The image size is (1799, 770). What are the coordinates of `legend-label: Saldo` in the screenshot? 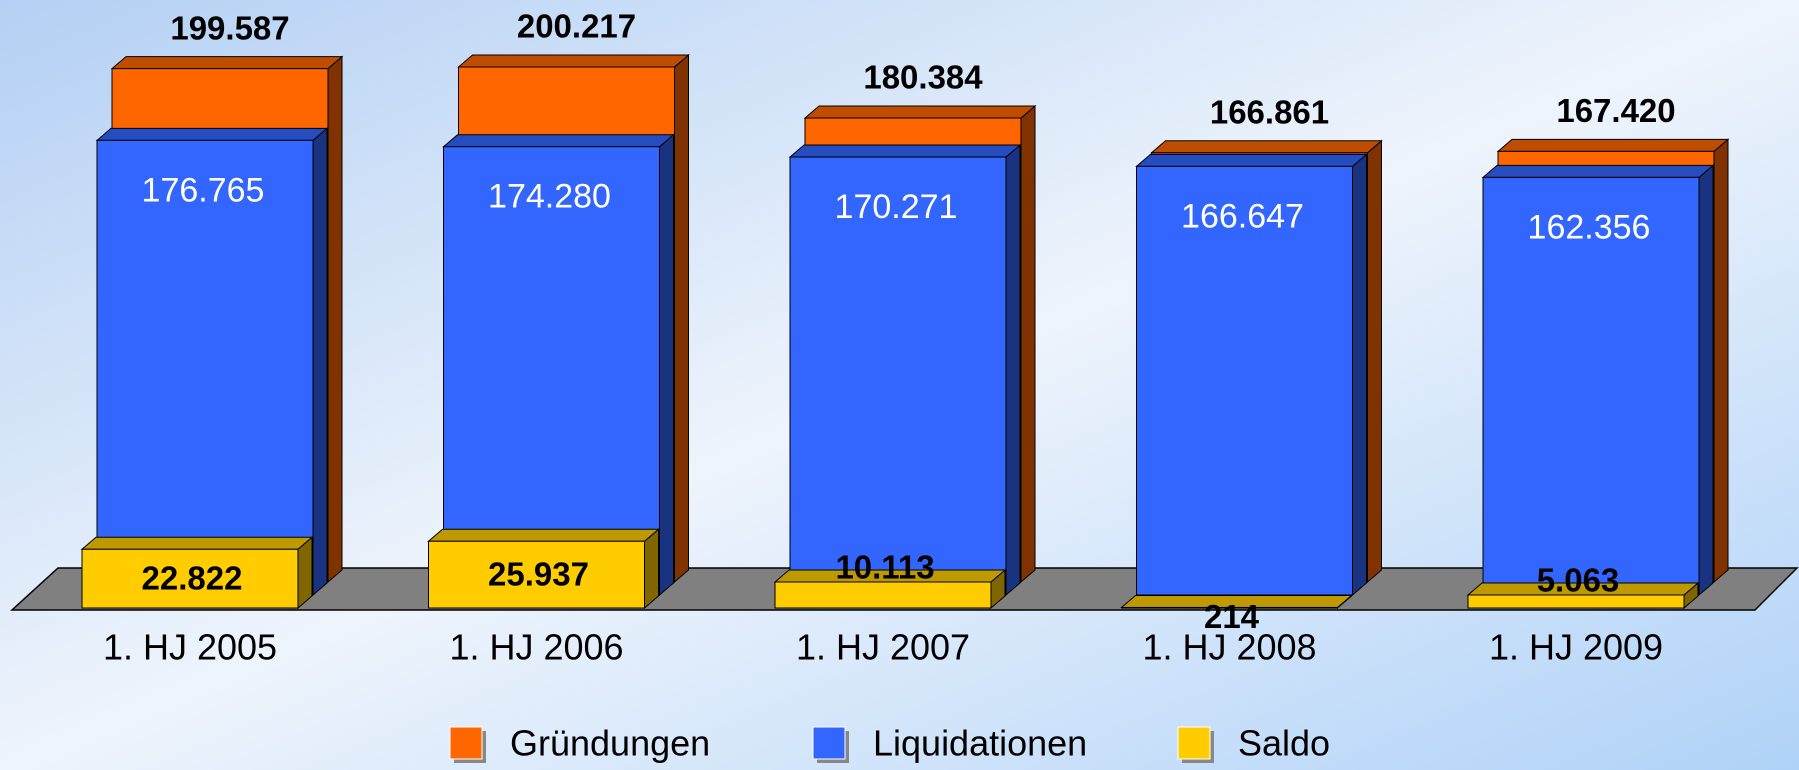 It's located at (1284, 743).